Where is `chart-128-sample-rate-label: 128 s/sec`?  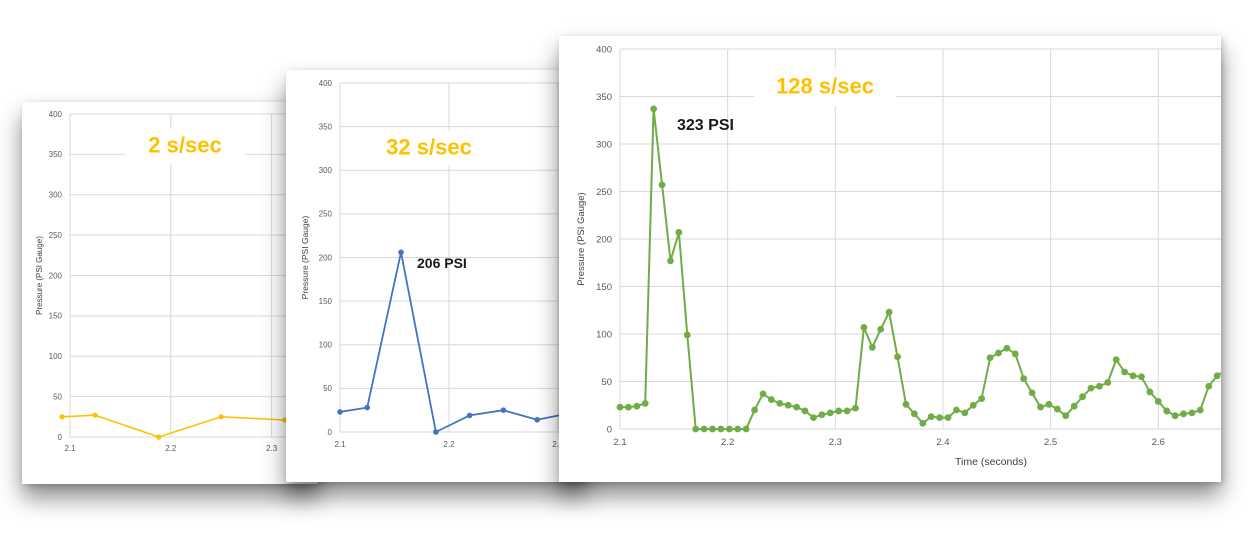 chart-128-sample-rate-label: 128 s/sec is located at coordinates (825, 86).